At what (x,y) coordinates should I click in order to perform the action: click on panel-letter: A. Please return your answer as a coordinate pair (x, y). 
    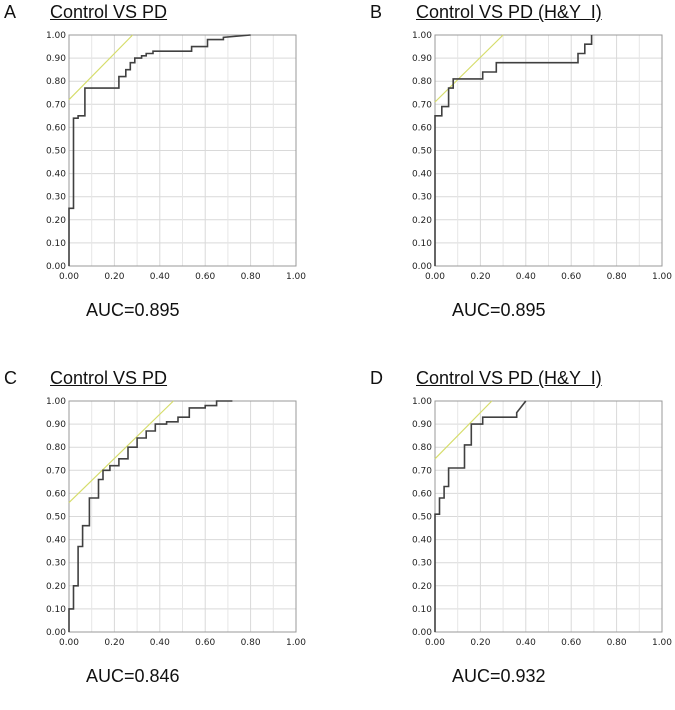
    Looking at the image, I should click on (10, 12).